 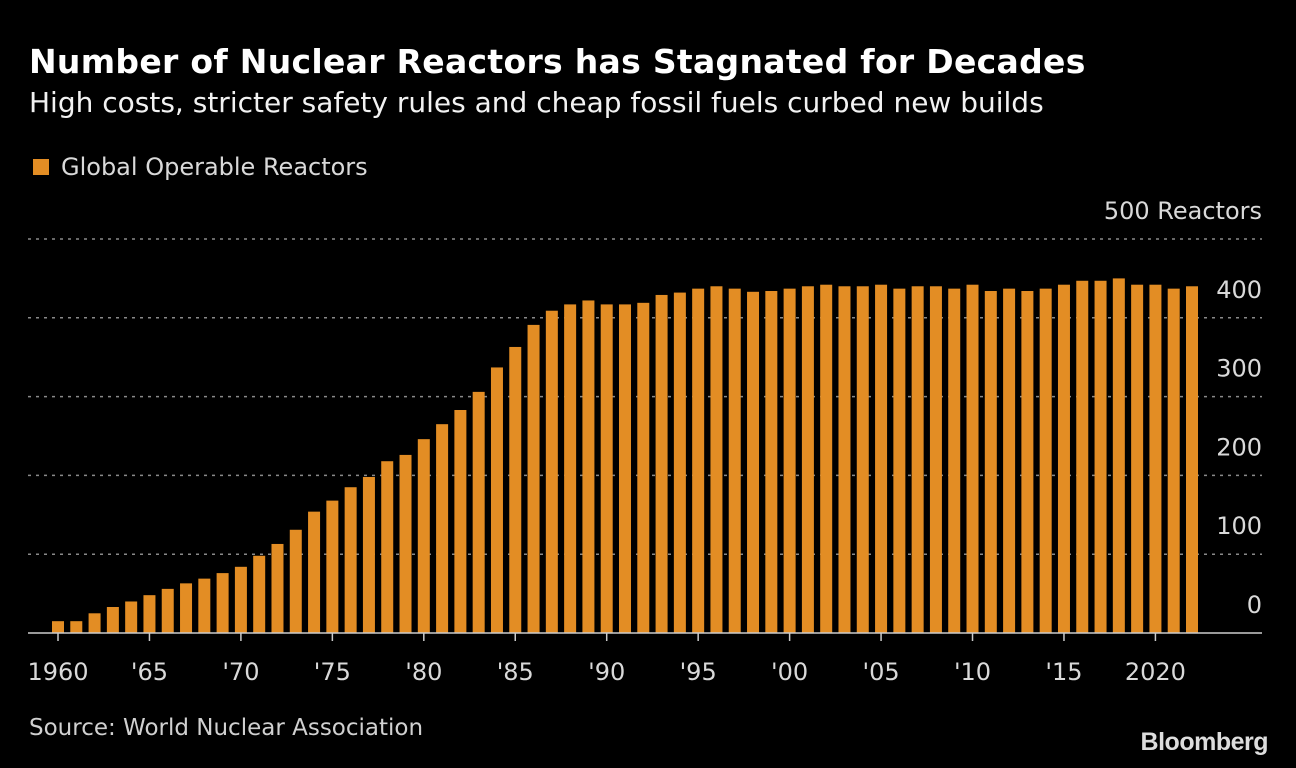 What do you see at coordinates (1239, 447) in the screenshot?
I see `y-tick-label: 200` at bounding box center [1239, 447].